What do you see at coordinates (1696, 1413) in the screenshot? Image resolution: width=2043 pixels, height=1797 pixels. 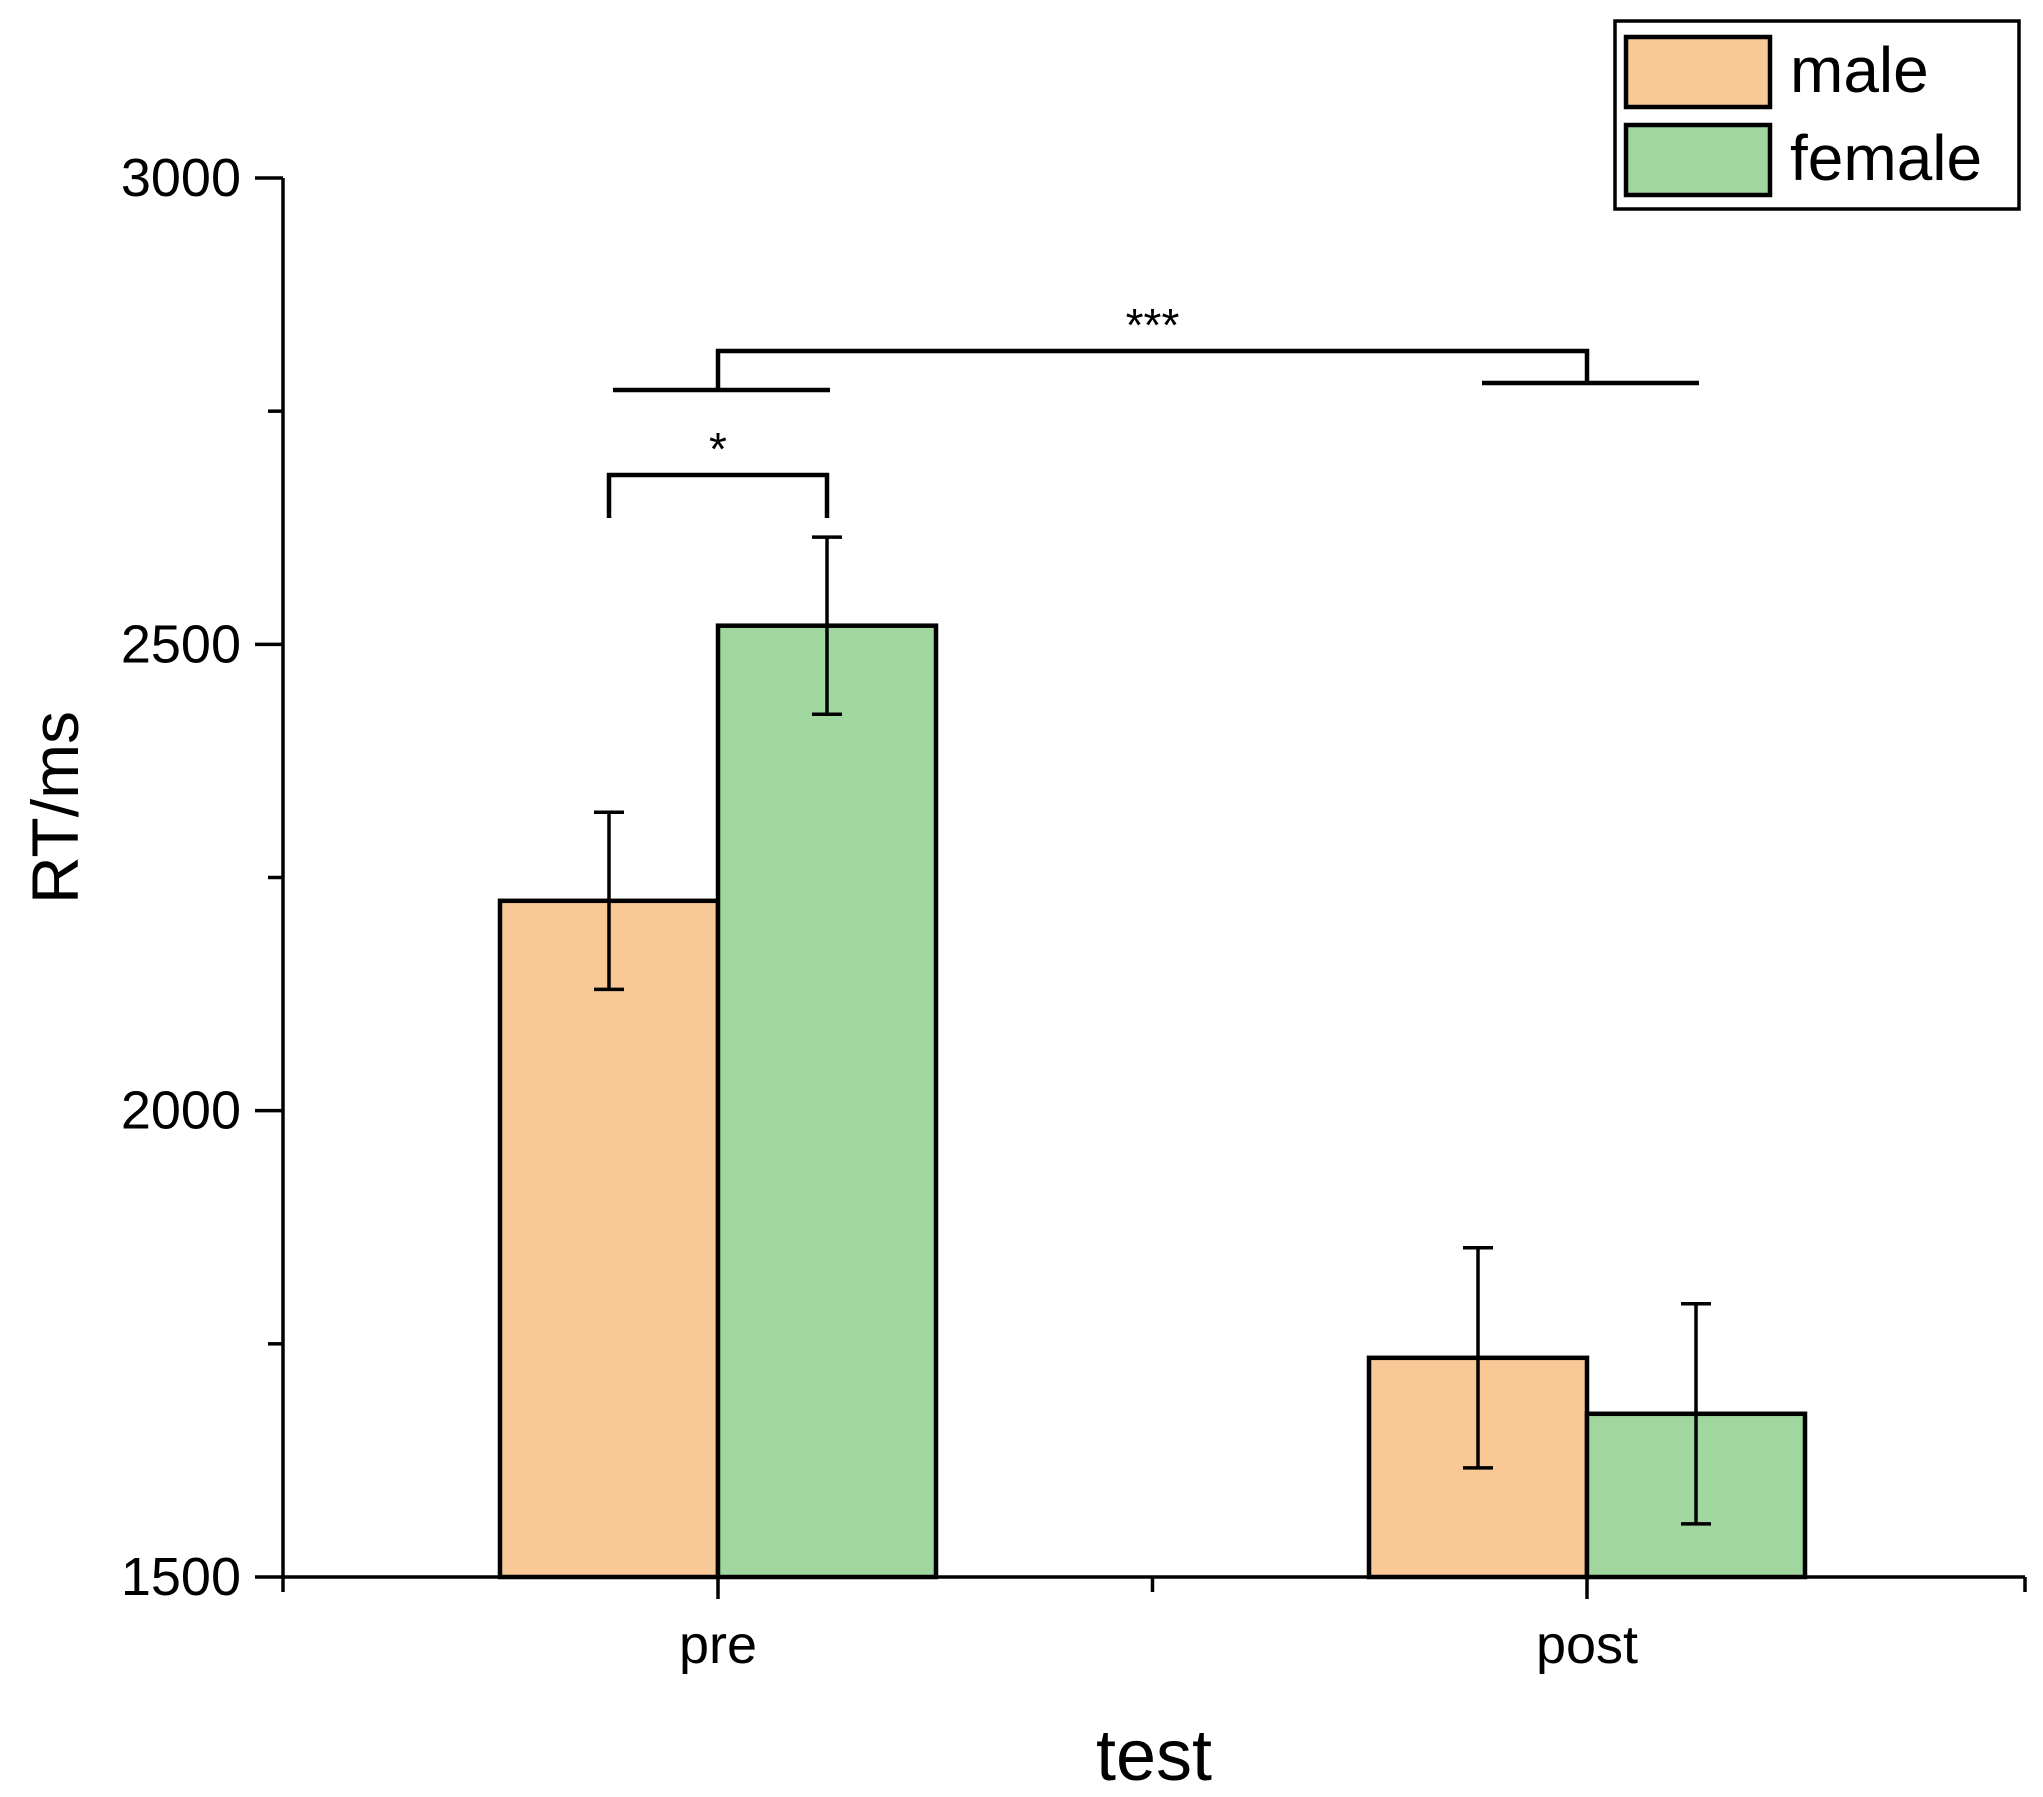 I see `error-bar-female-post` at bounding box center [1696, 1413].